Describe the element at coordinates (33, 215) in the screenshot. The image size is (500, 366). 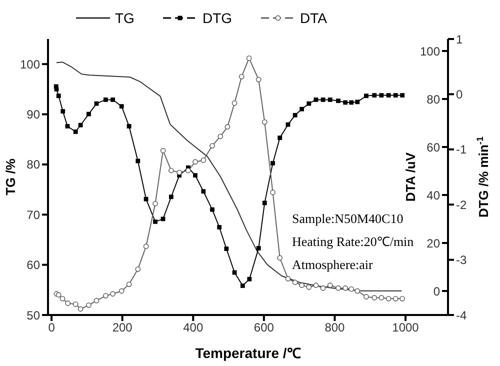
I see `y-tick-label: 70` at that location.